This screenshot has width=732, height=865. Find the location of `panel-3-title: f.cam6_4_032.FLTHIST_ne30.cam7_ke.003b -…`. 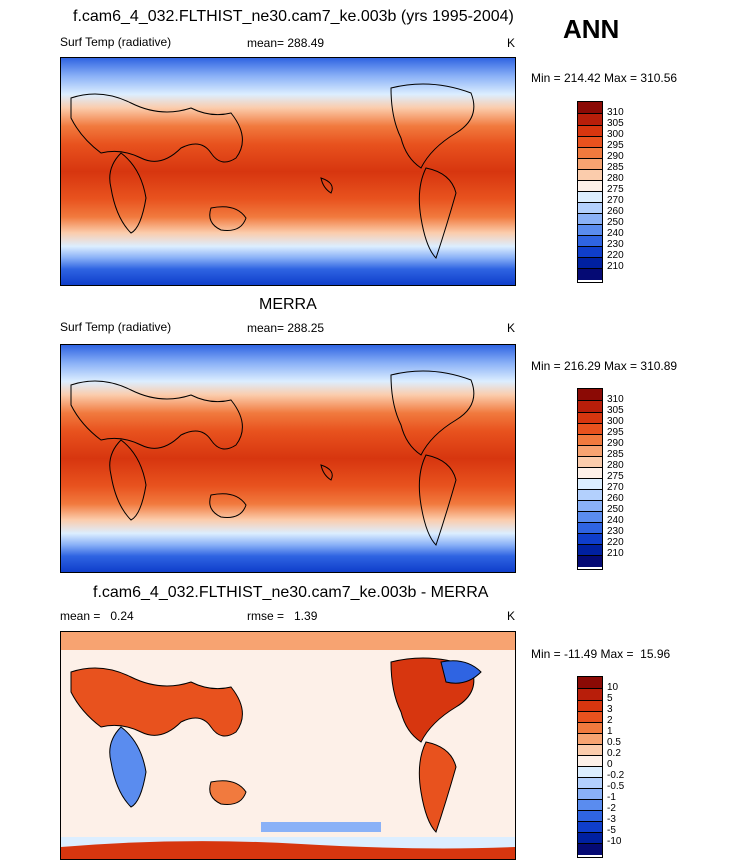

panel-3-title: f.cam6_4_032.FLTHIST_ne30.cam7_ke.003b -… is located at coordinates (291, 592).